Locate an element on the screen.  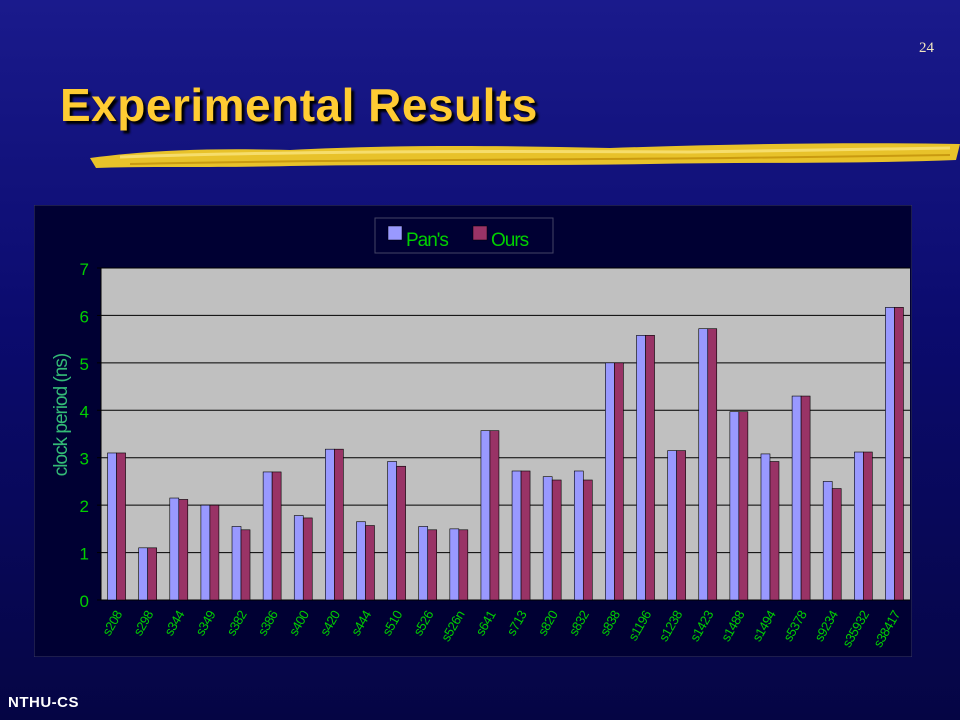
legend-swatch-ours is located at coordinates (480, 233).